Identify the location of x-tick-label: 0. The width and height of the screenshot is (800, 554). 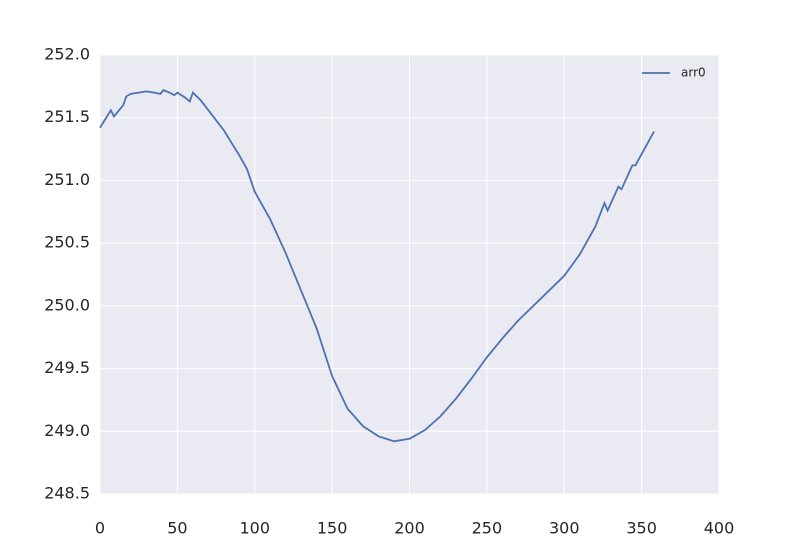
(100, 528).